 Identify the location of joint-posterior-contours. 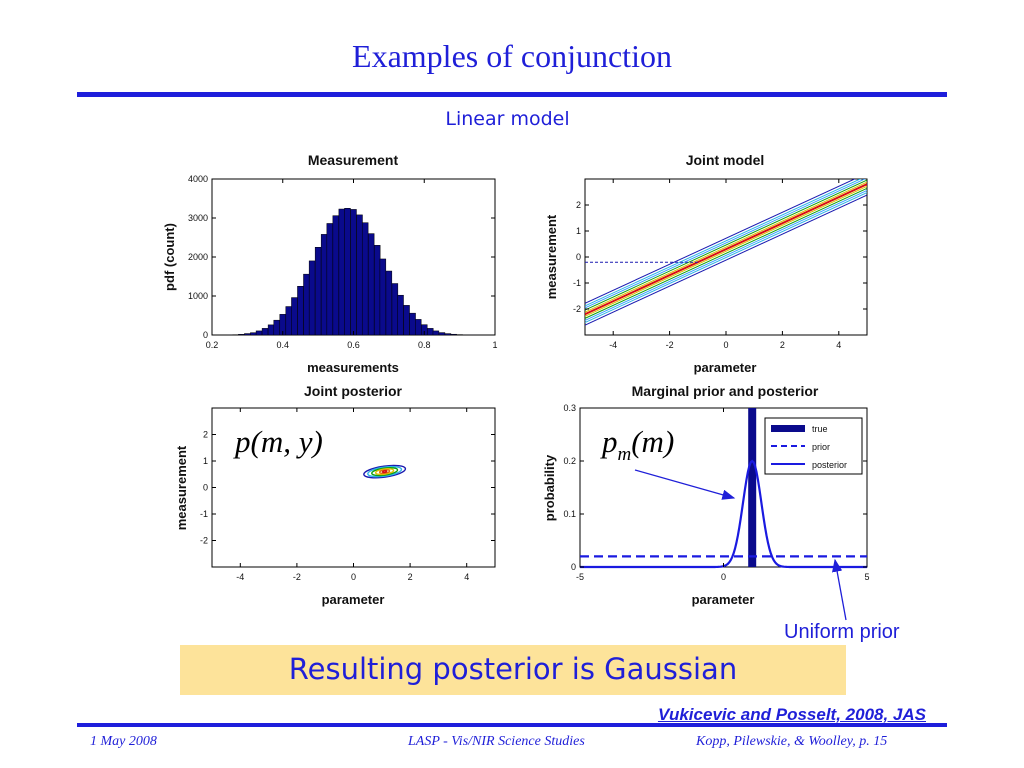
(385, 471).